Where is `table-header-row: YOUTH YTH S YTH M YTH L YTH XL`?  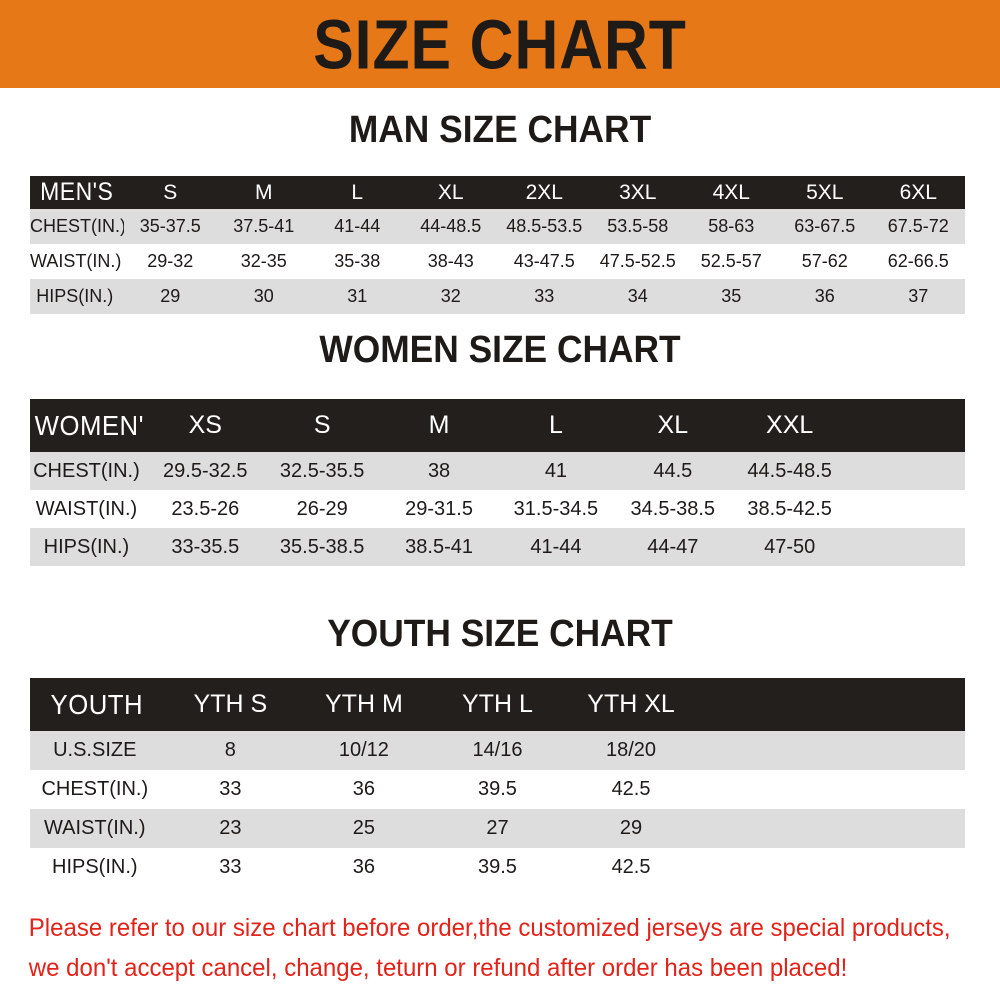
table-header-row: YOUTH YTH S YTH M YTH L YTH XL is located at coordinates (497, 704).